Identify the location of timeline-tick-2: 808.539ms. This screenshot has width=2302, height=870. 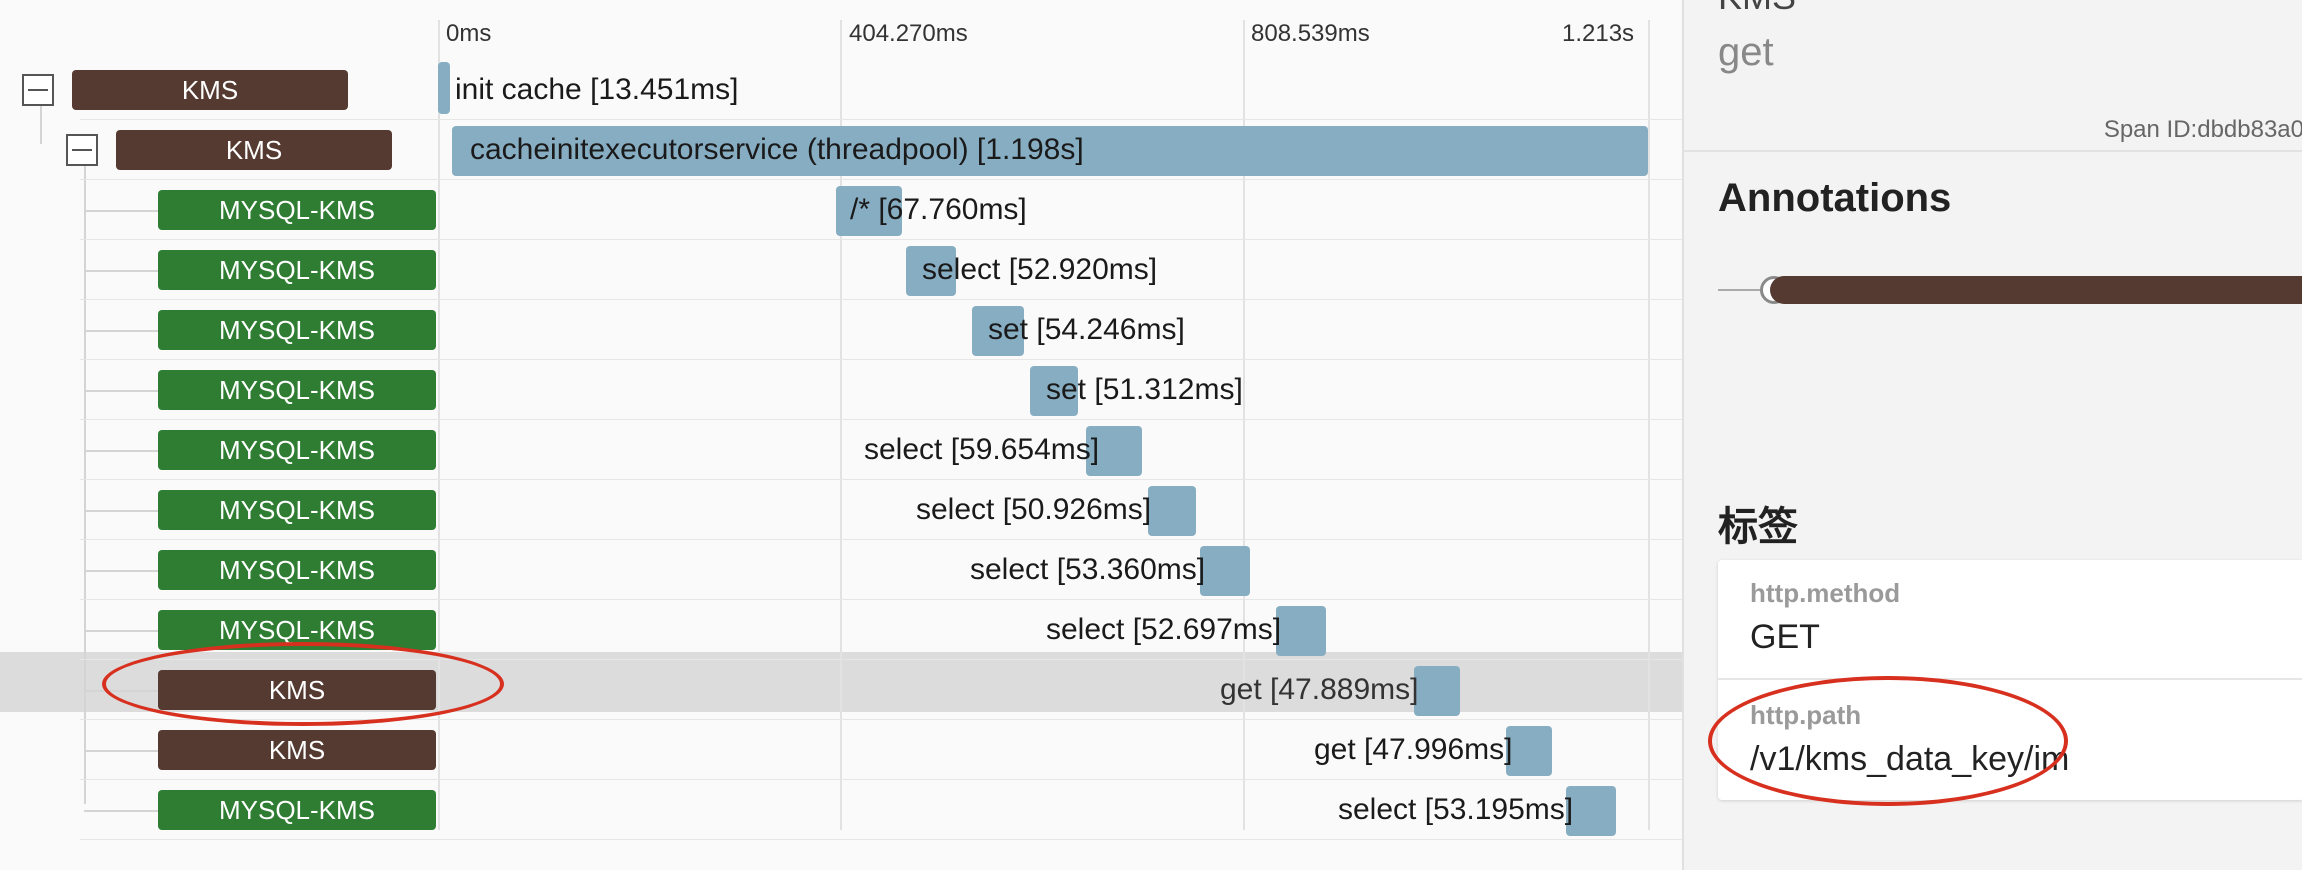
(1310, 33).